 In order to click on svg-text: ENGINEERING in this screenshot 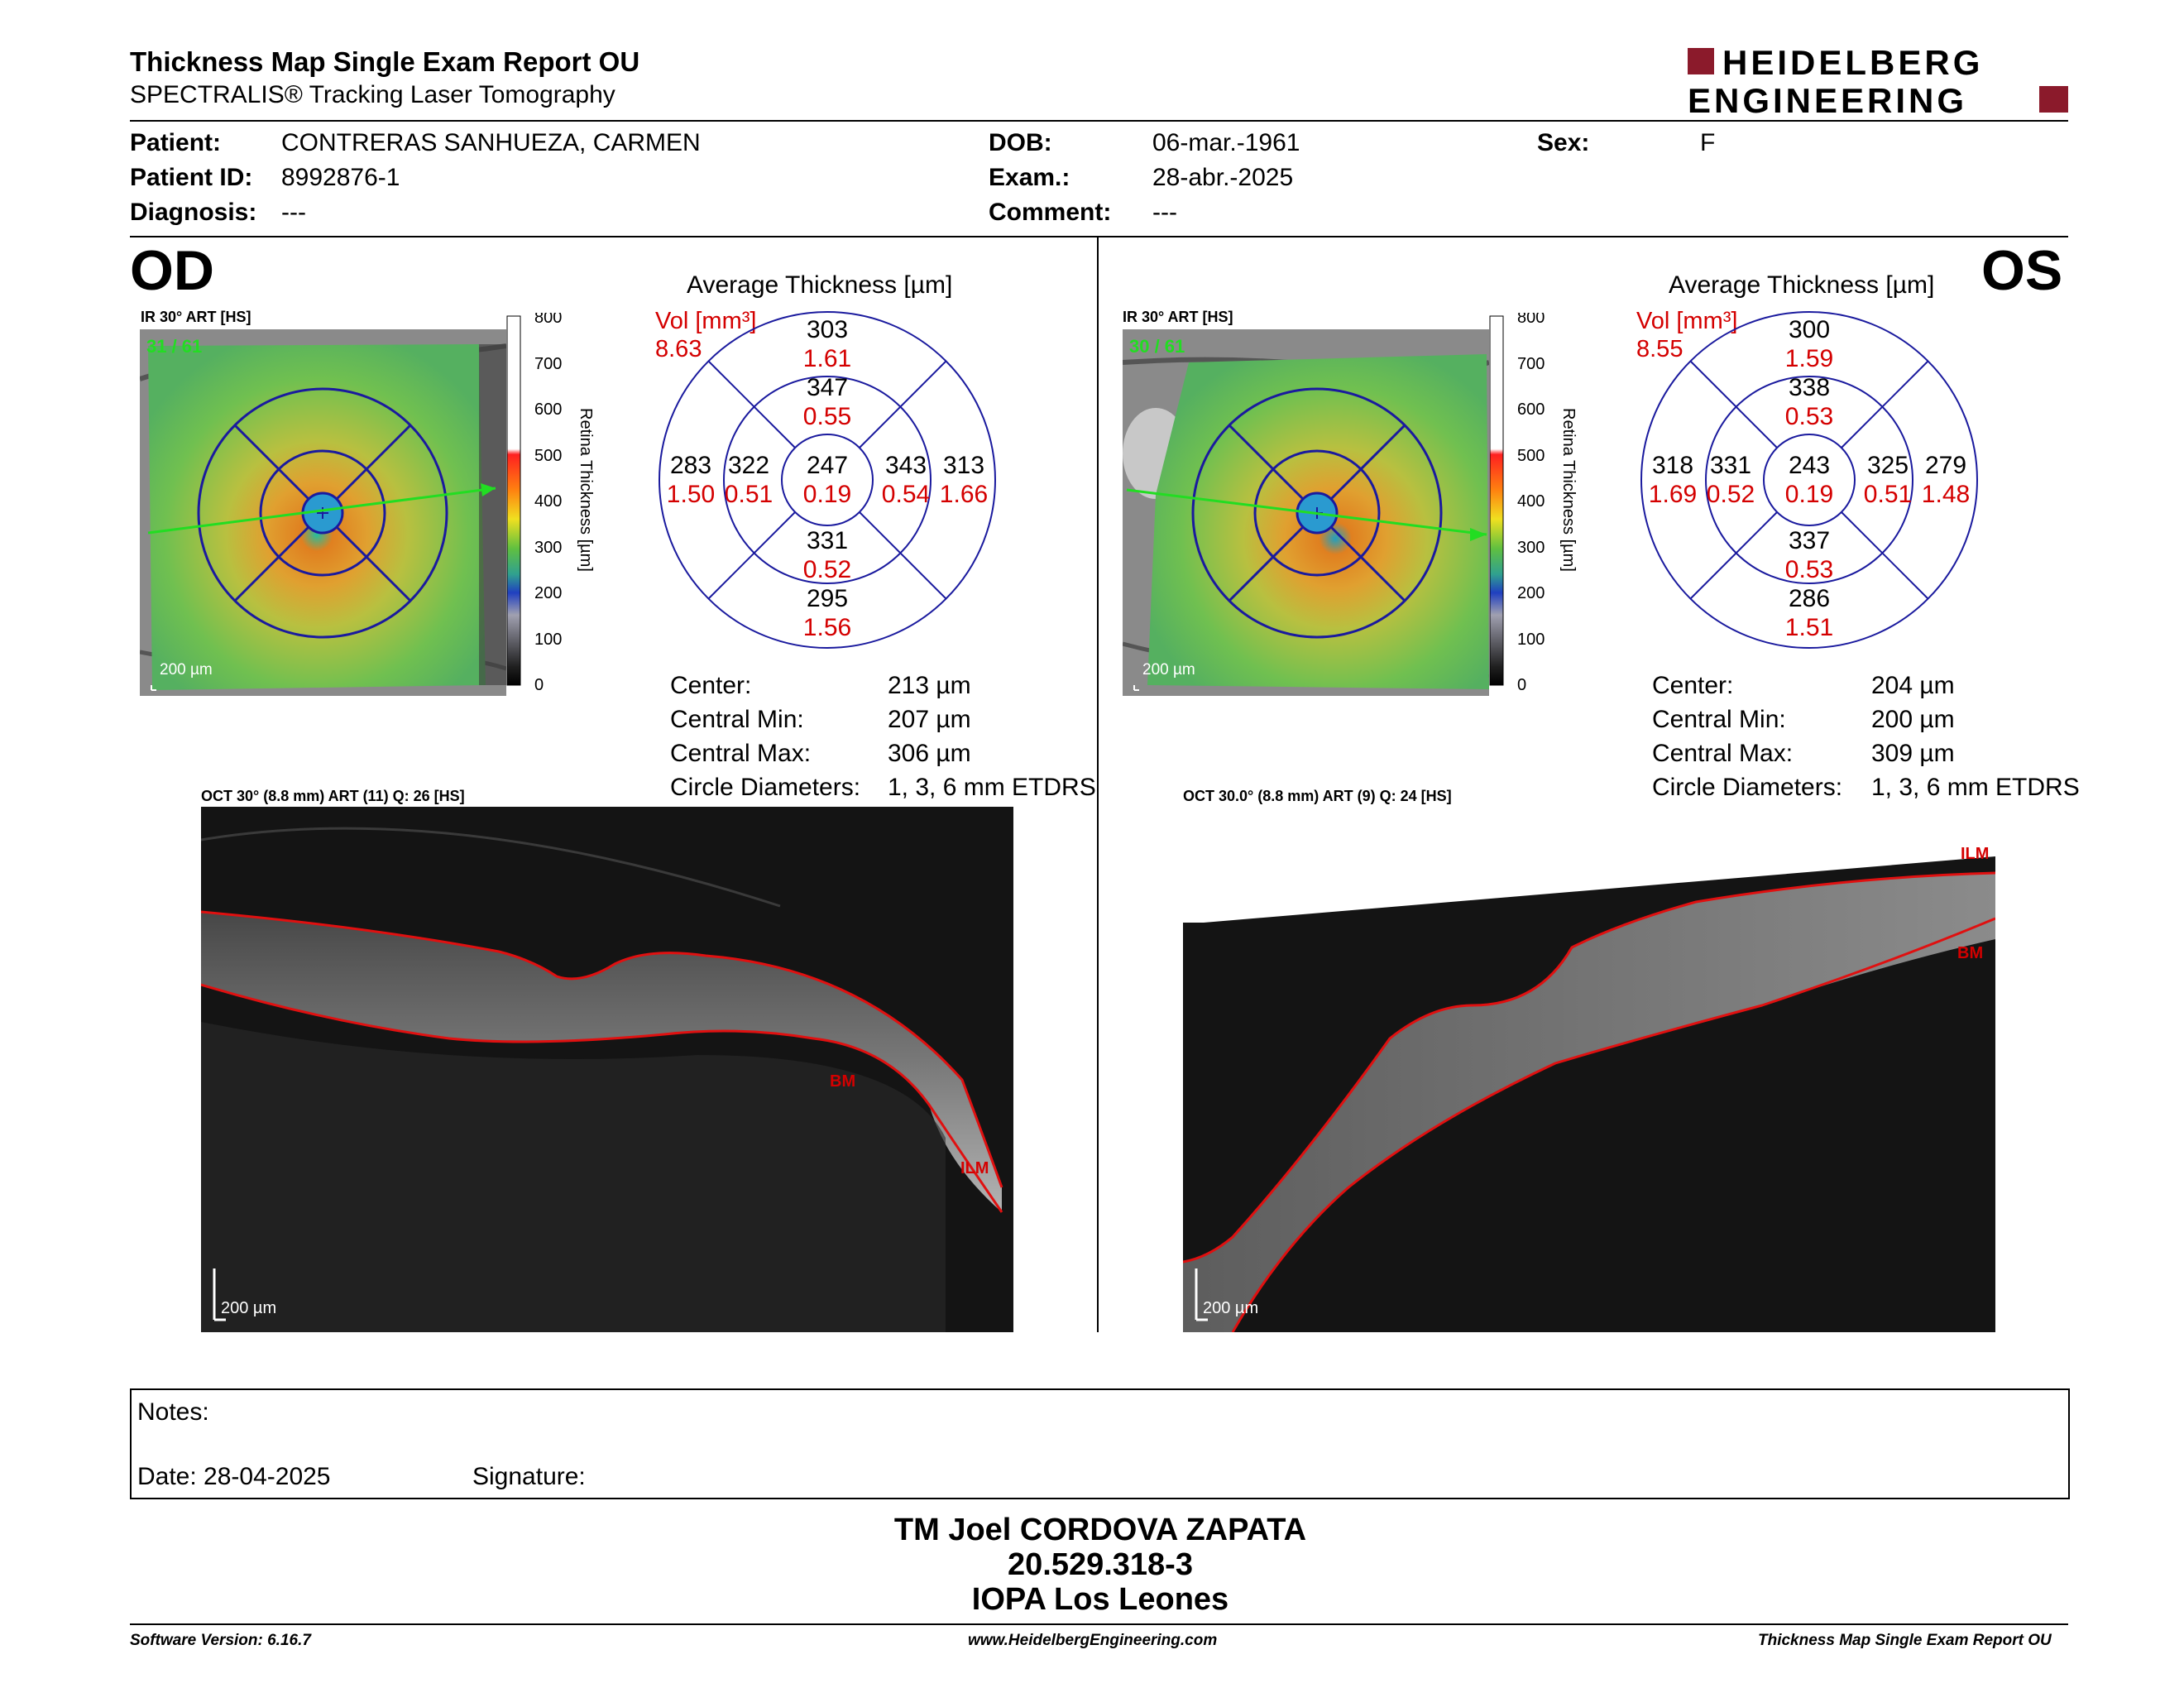, I will do `click(1827, 99)`.